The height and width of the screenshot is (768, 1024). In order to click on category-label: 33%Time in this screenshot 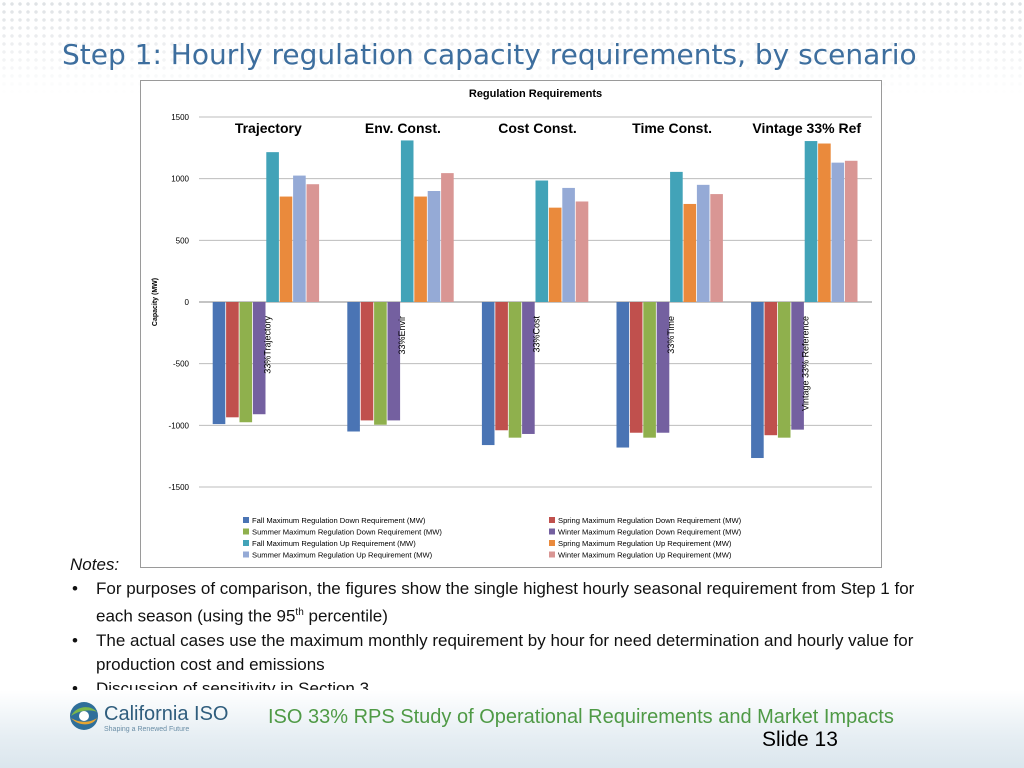, I will do `click(671, 335)`.